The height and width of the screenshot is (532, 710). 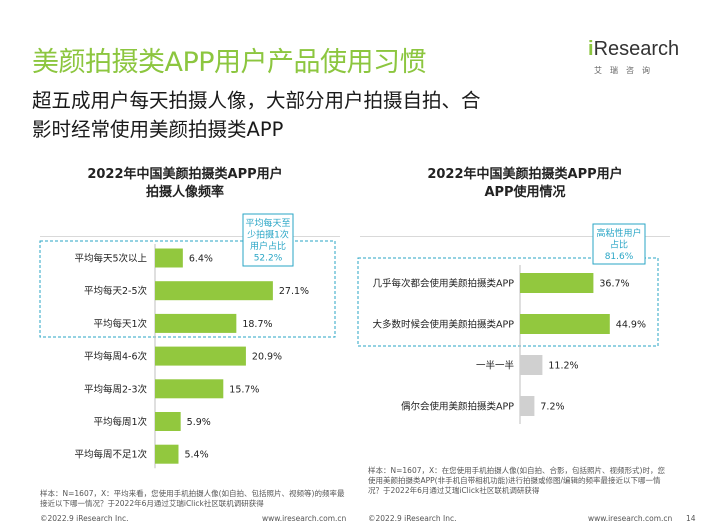 I want to click on right-callout-text: 高粘性用户, so click(x=618, y=233).